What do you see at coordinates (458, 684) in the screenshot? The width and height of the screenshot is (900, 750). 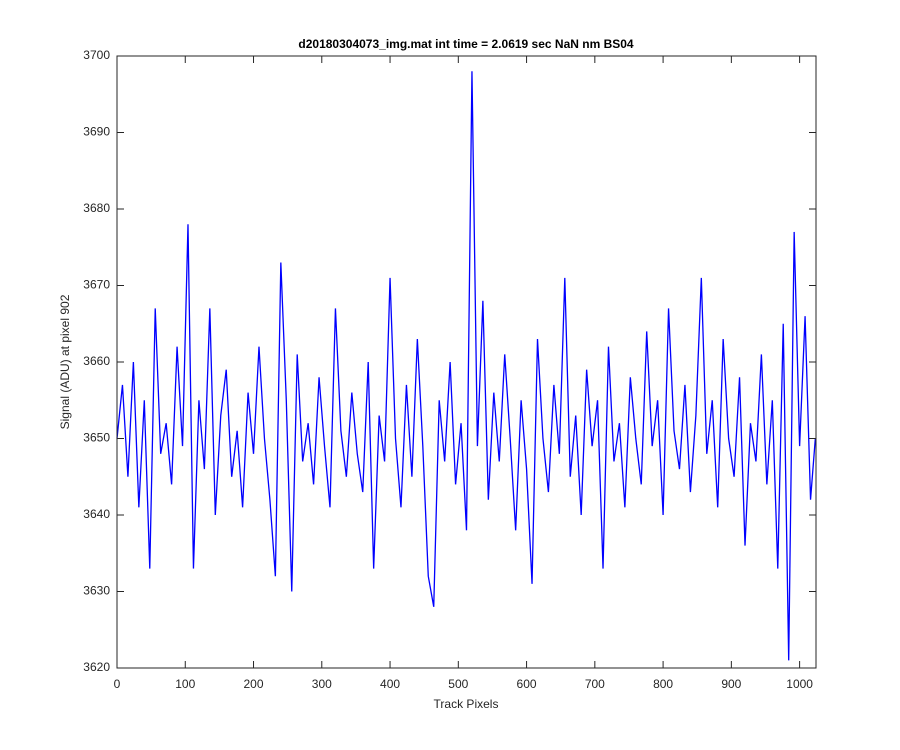 I see `x-tick-label: 500` at bounding box center [458, 684].